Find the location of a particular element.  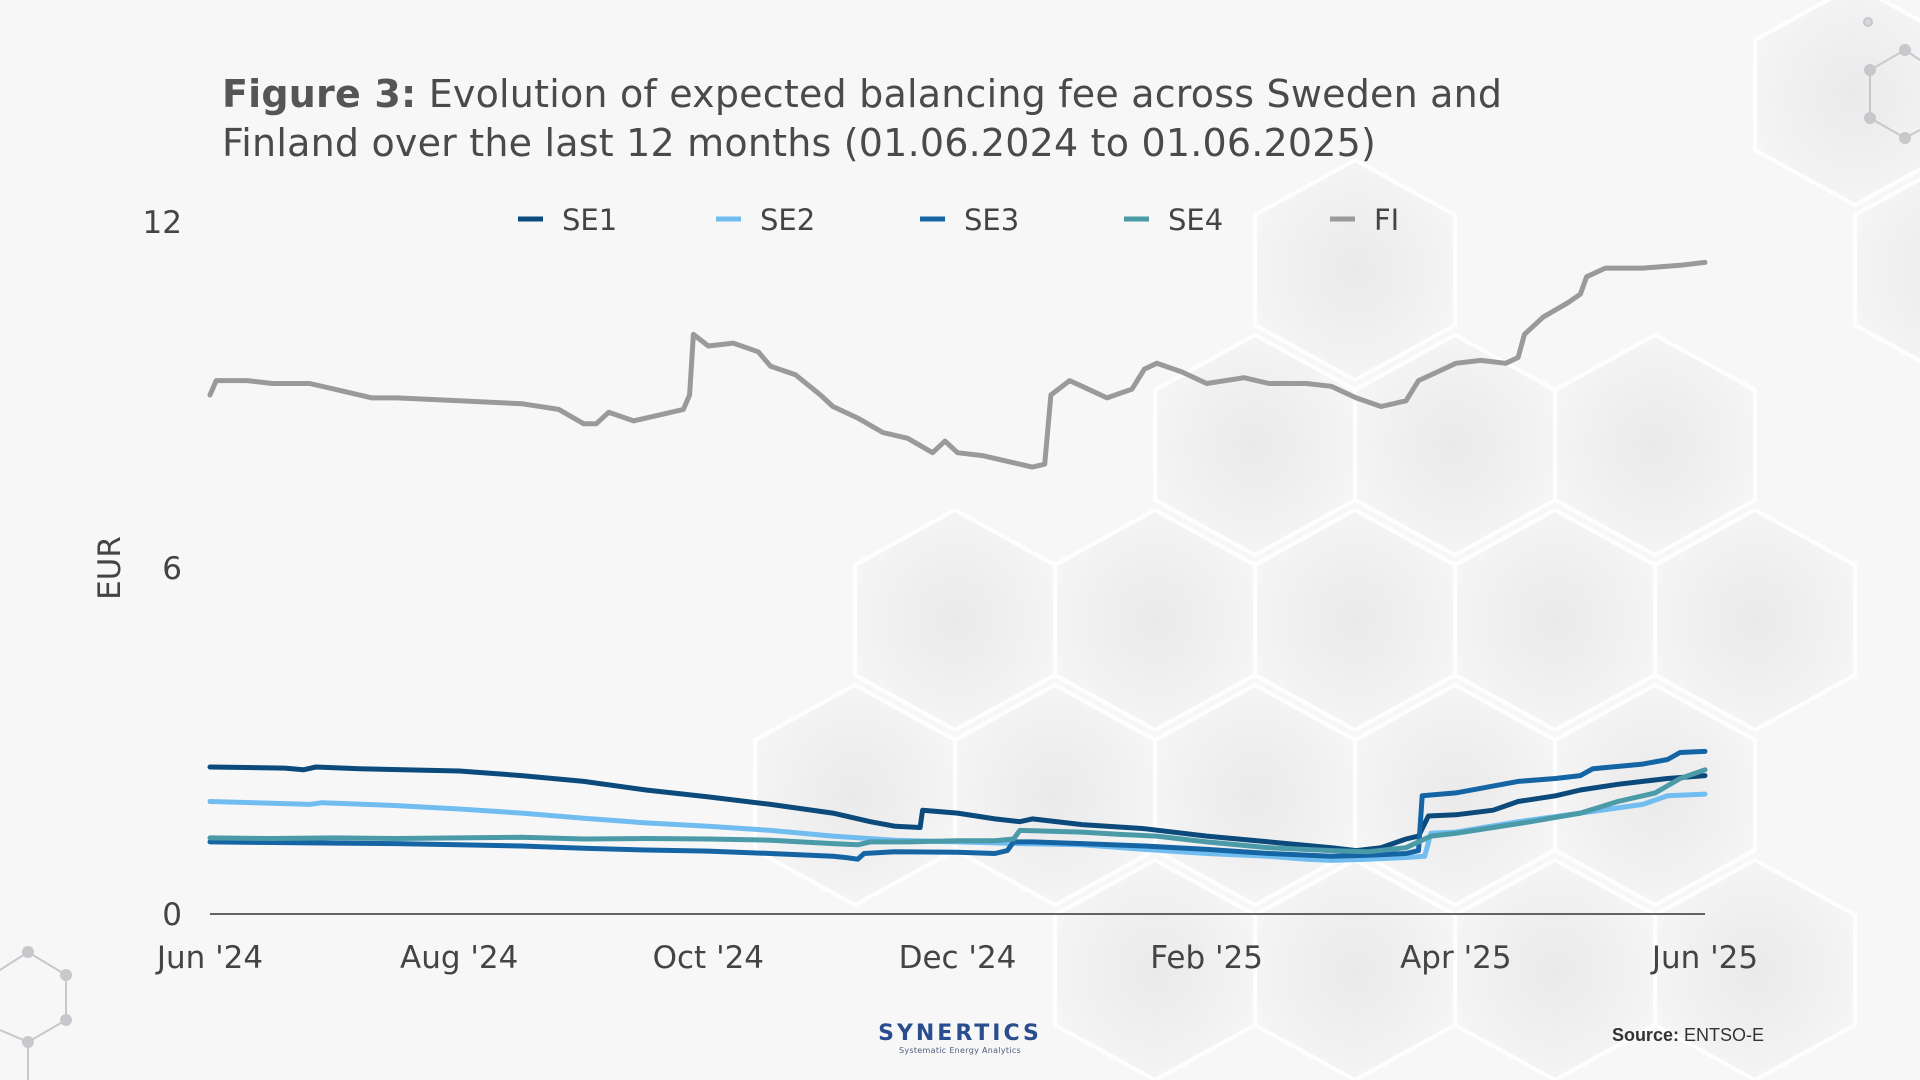

logo-name: SYNERTICS is located at coordinates (960, 1033).